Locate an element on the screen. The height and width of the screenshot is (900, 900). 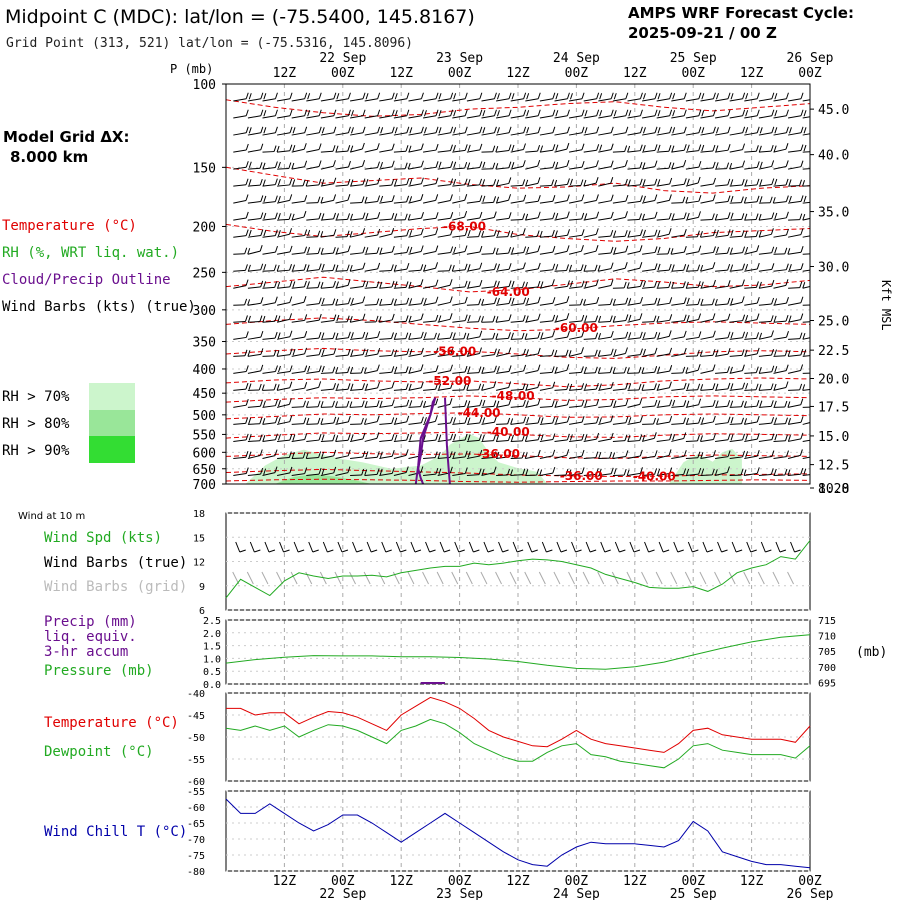
y-tick-label: -75 is located at coordinates (196, 856).